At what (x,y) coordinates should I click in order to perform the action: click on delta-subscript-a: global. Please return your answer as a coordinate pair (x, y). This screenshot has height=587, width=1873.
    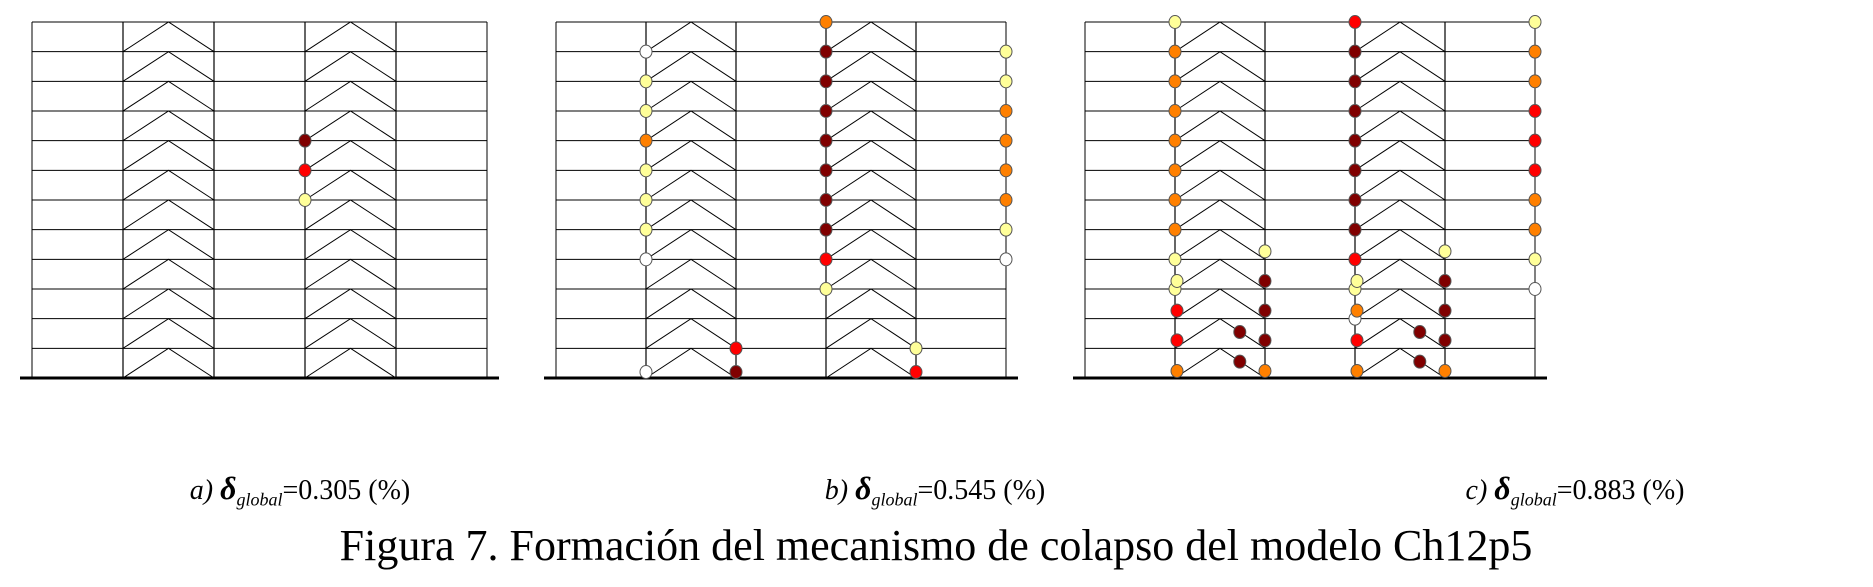
    Looking at the image, I should click on (259, 499).